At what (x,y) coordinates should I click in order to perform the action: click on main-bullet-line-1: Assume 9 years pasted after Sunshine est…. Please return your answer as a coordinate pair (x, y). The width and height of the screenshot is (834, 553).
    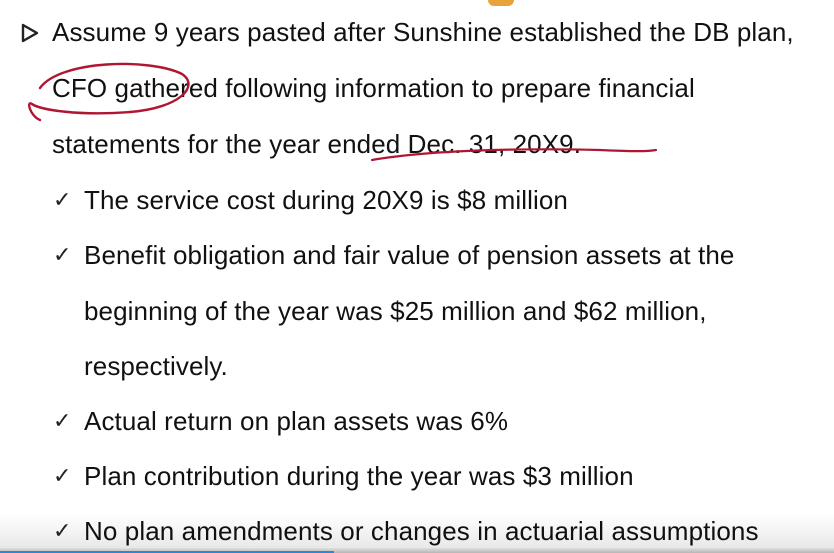
    Looking at the image, I should click on (423, 32).